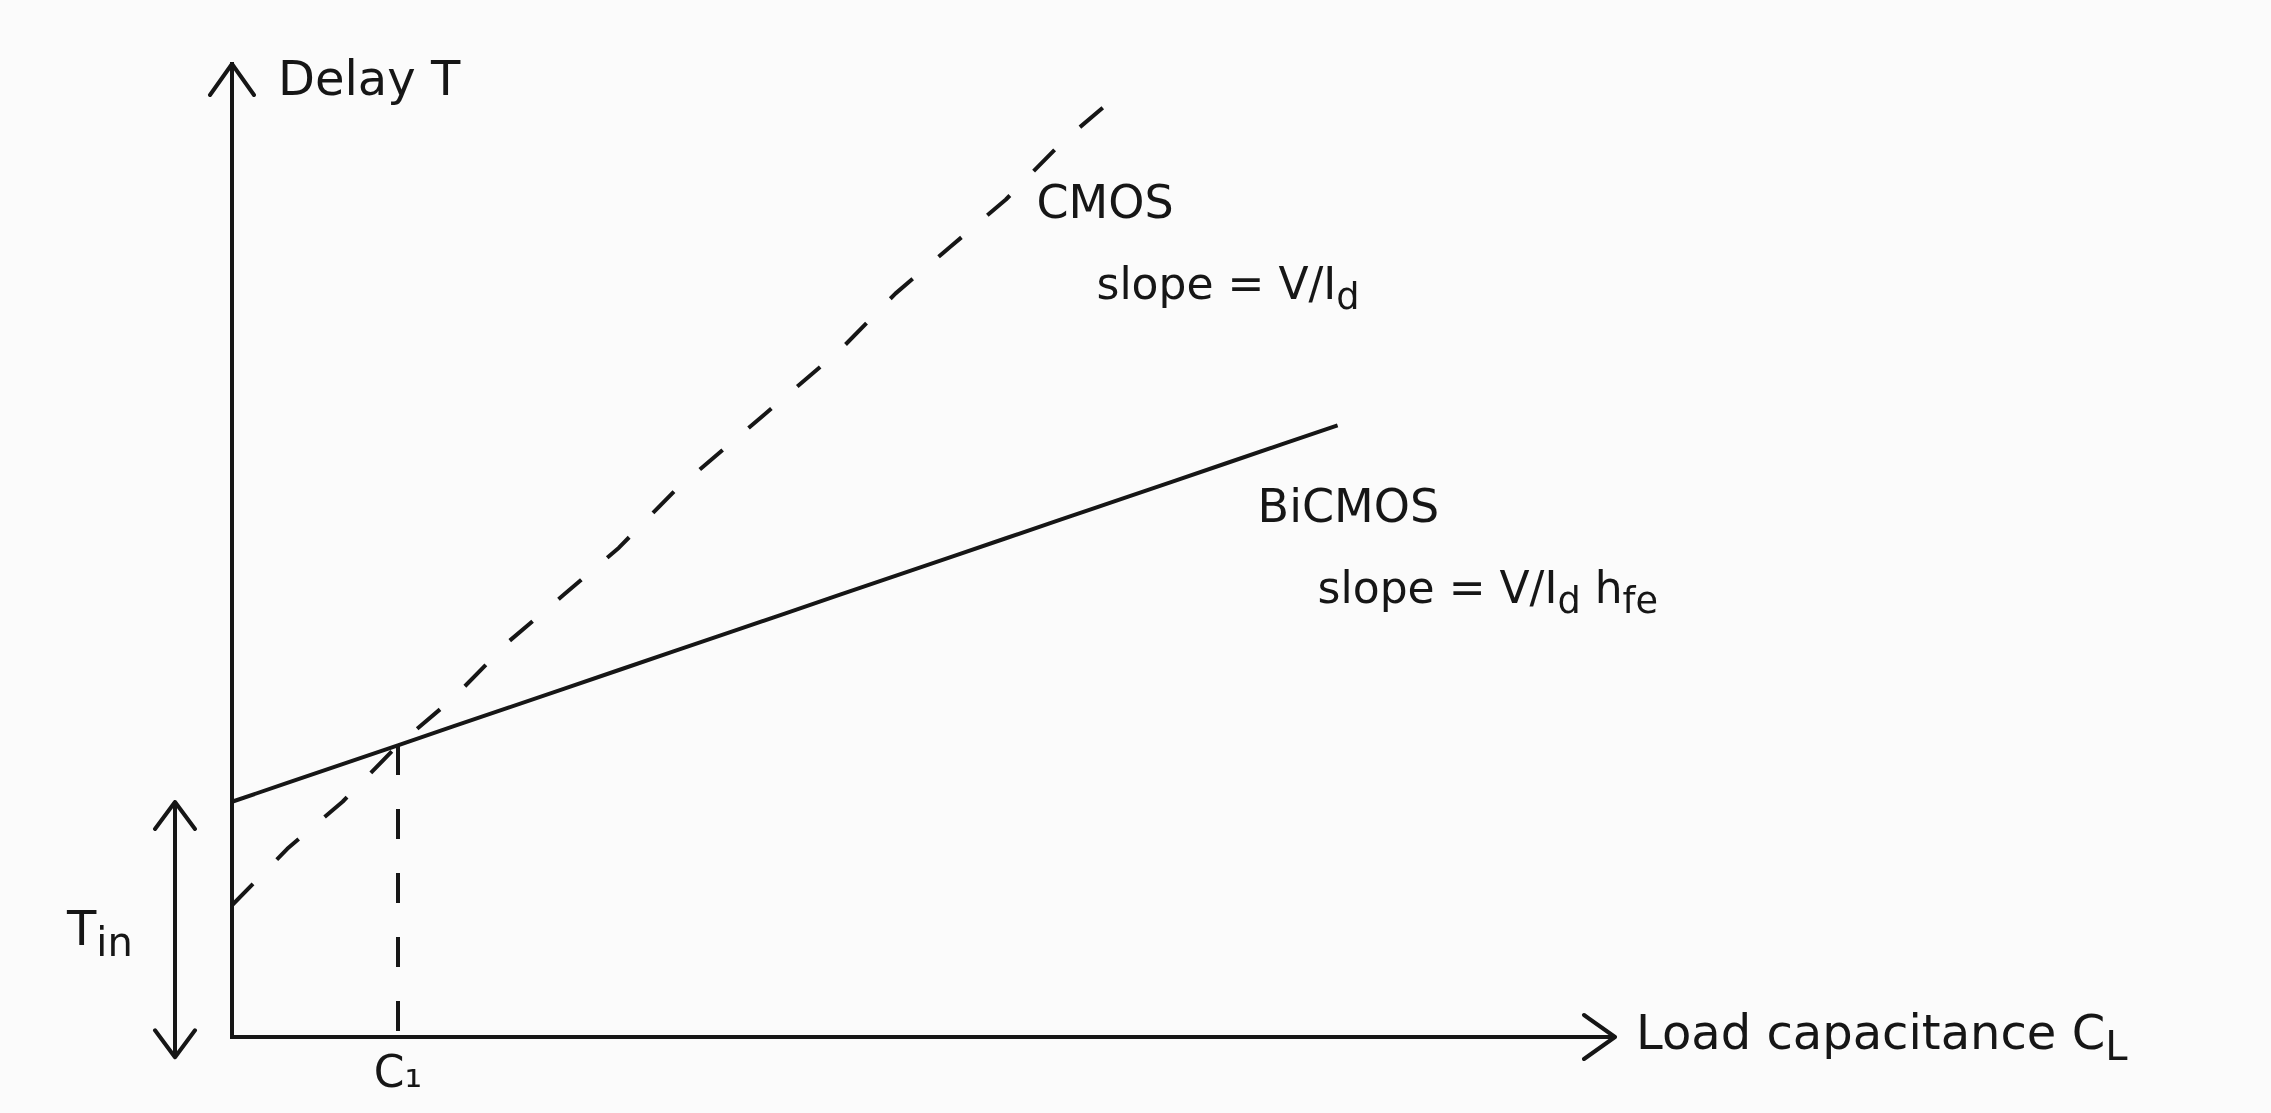 This screenshot has width=2271, height=1113. I want to click on x-axis-title: Load capacitance C$_{L}$, so click(1882, 1036).